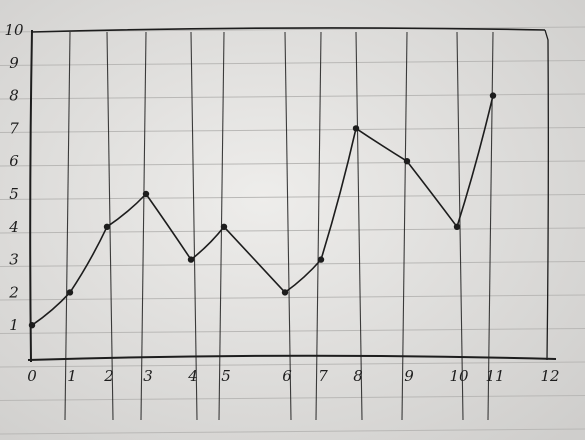 This screenshot has height=440, width=585. I want to click on y-tick-label: 6, so click(14, 161).